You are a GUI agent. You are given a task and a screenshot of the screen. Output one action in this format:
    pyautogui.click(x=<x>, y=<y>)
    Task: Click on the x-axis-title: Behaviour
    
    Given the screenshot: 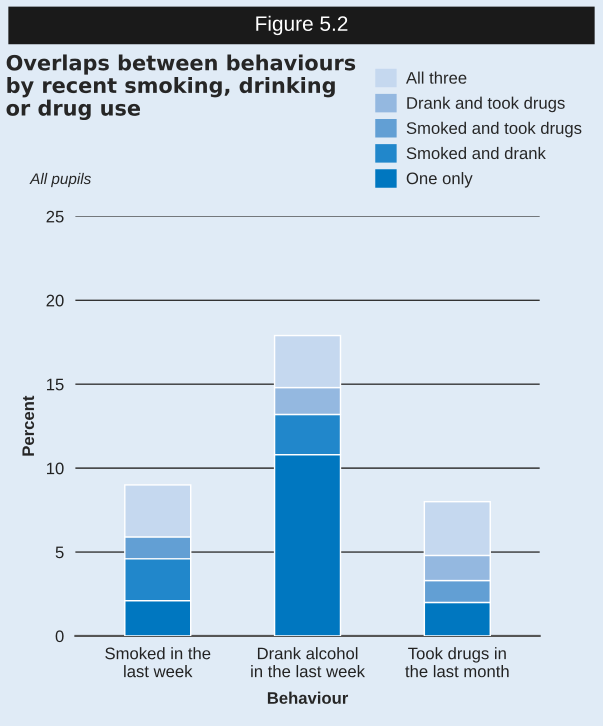 What is the action you would take?
    pyautogui.click(x=308, y=698)
    